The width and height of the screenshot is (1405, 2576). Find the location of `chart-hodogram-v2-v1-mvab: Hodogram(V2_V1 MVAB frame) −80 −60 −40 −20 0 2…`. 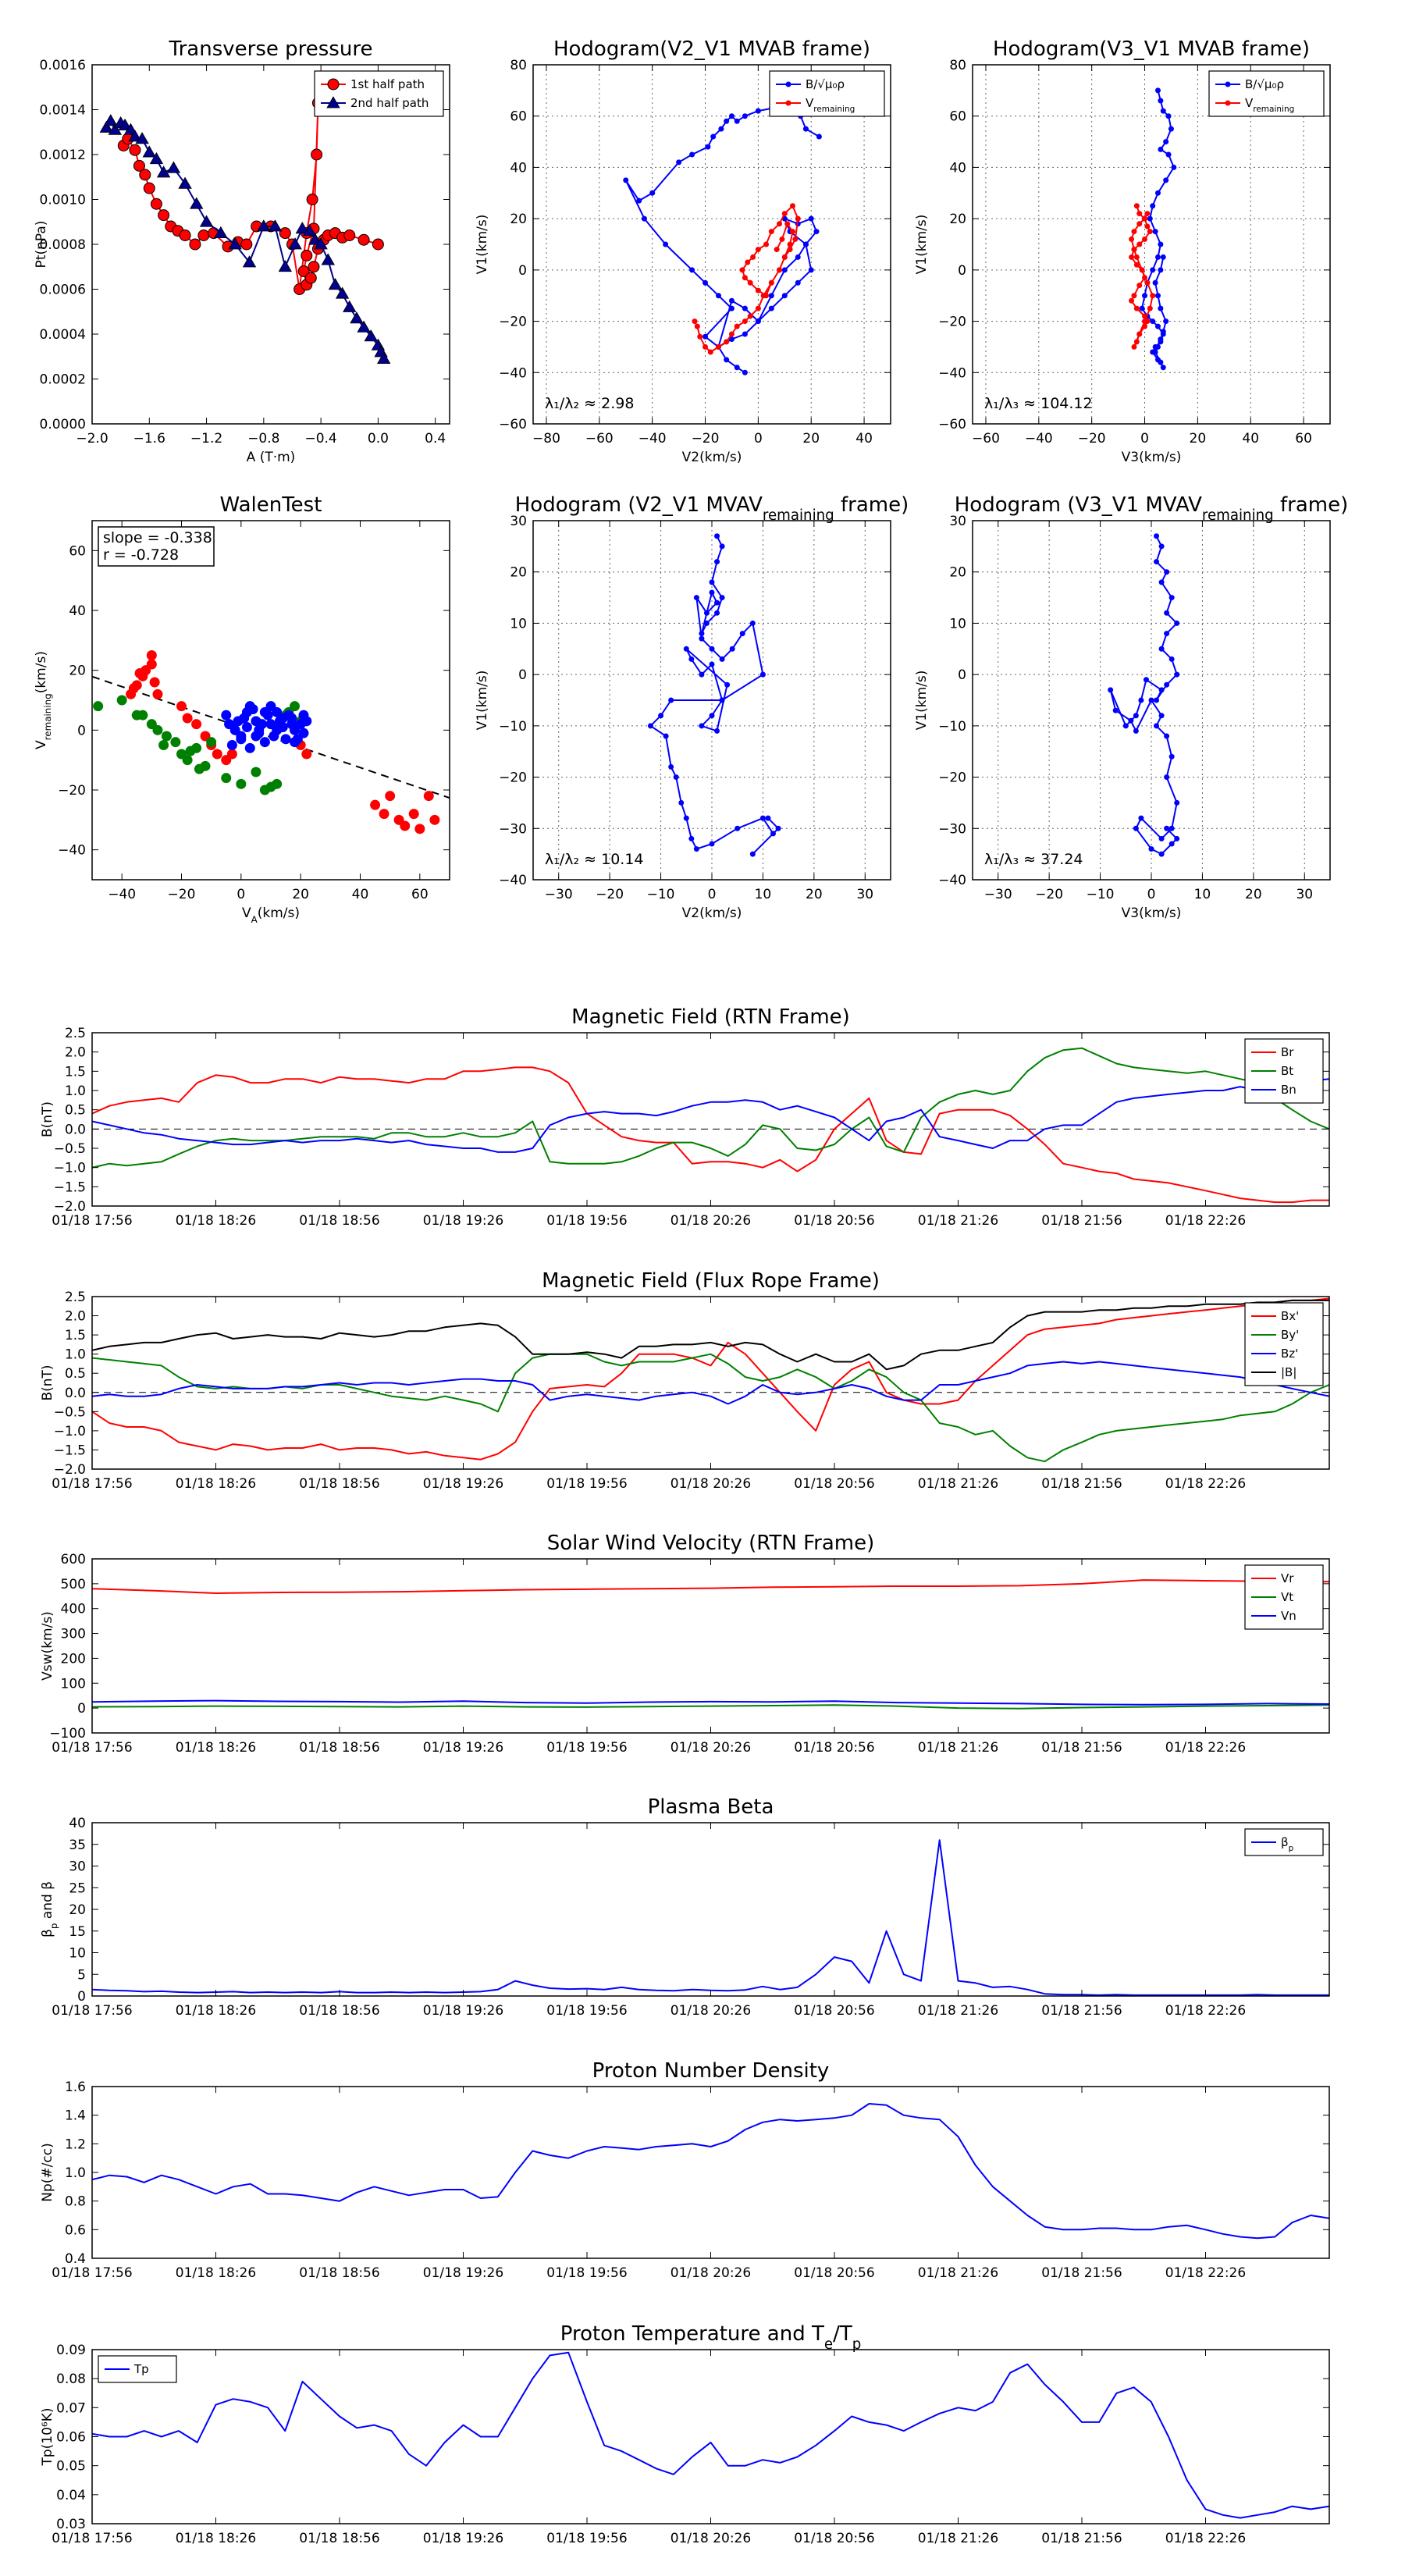

chart-hodogram-v2-v1-mvab: Hodogram(V2_V1 MVAB frame) −80 −60 −40 −20 0 2… is located at coordinates (683, 251).